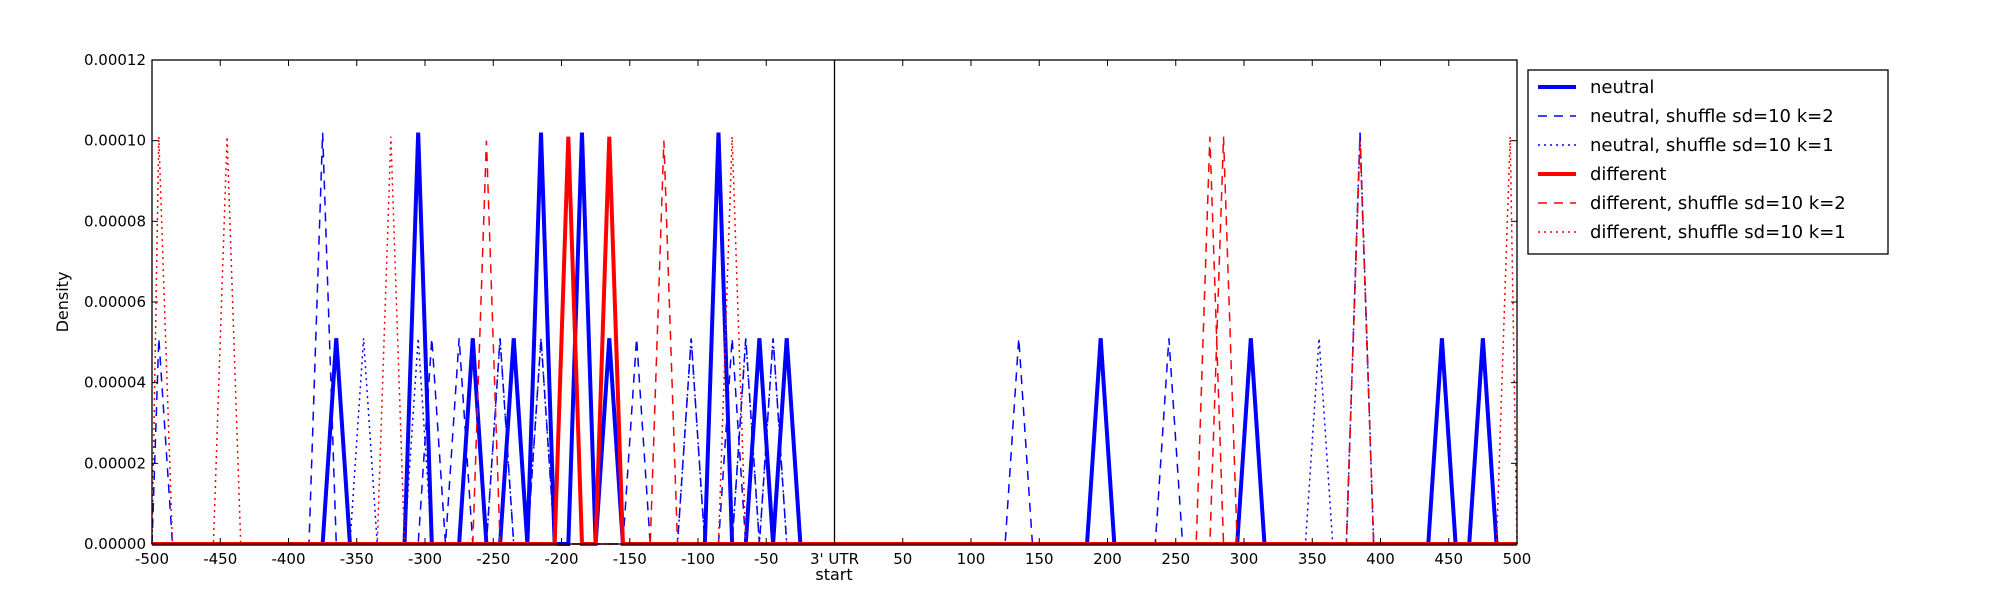  What do you see at coordinates (1244, 559) in the screenshot?
I see `x-tick-label: 300` at bounding box center [1244, 559].